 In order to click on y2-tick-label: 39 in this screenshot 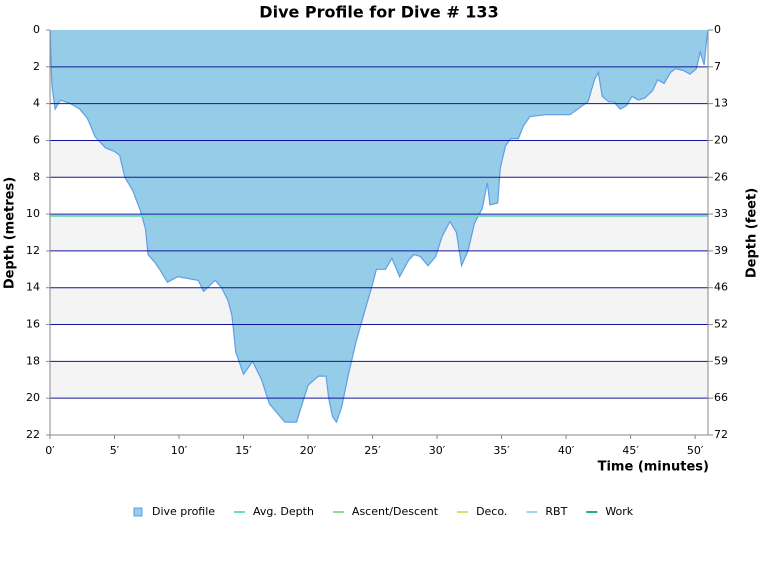, I will do `click(721, 250)`.